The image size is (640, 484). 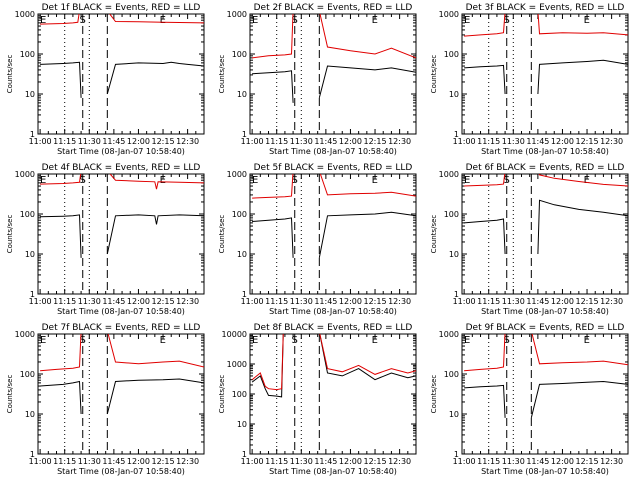 I want to click on panel-title: Det 9f BLACK = Events, RED = LLD, so click(x=545, y=328).